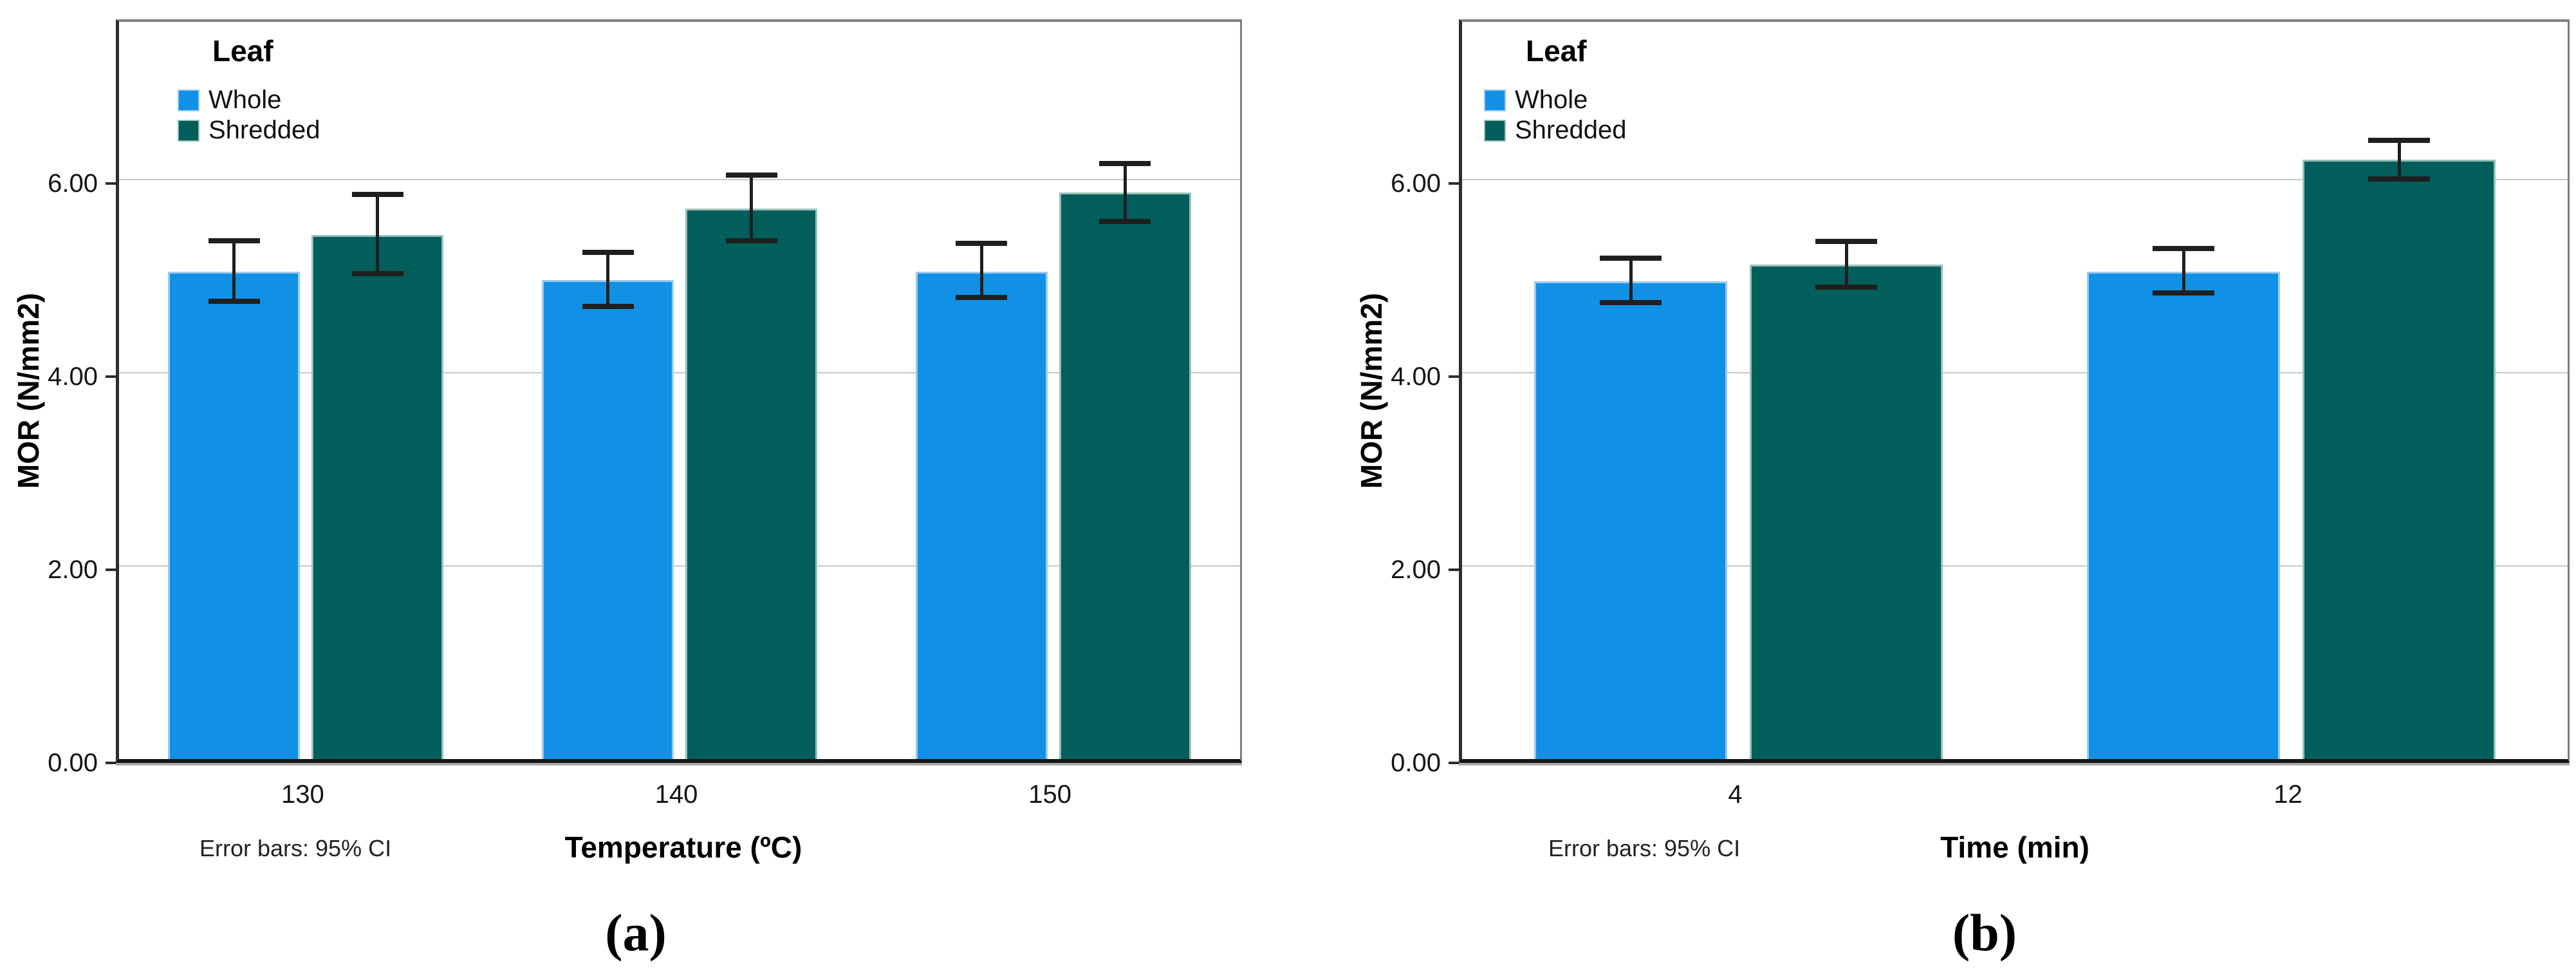  I want to click on error-bars-footnote-a: Error bars: 95% CI, so click(295, 848).